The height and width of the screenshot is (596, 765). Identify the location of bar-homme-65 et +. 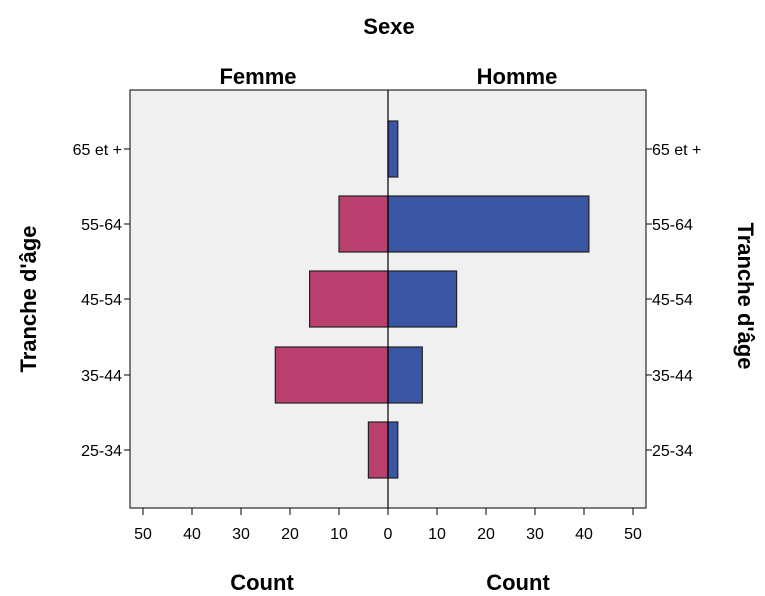
(393, 149).